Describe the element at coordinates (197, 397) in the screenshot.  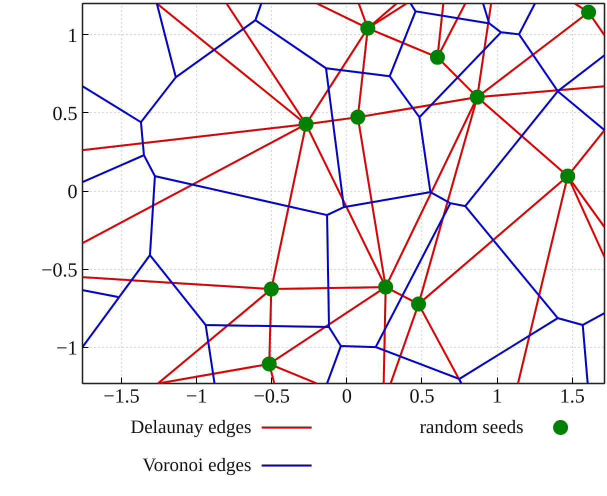
I see `x-tick-label: −1` at that location.